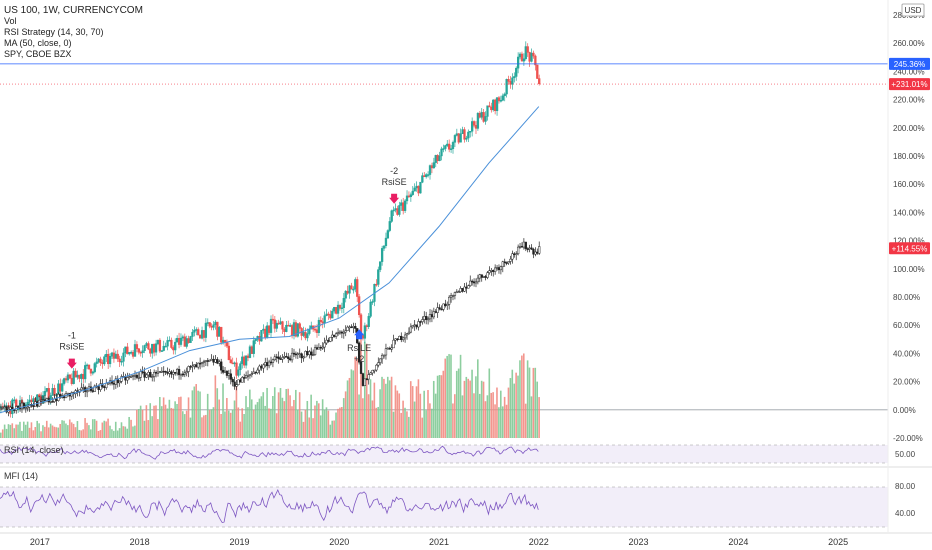 The image size is (932, 550). What do you see at coordinates (913, 10) in the screenshot?
I see `currency-badge: USD` at bounding box center [913, 10].